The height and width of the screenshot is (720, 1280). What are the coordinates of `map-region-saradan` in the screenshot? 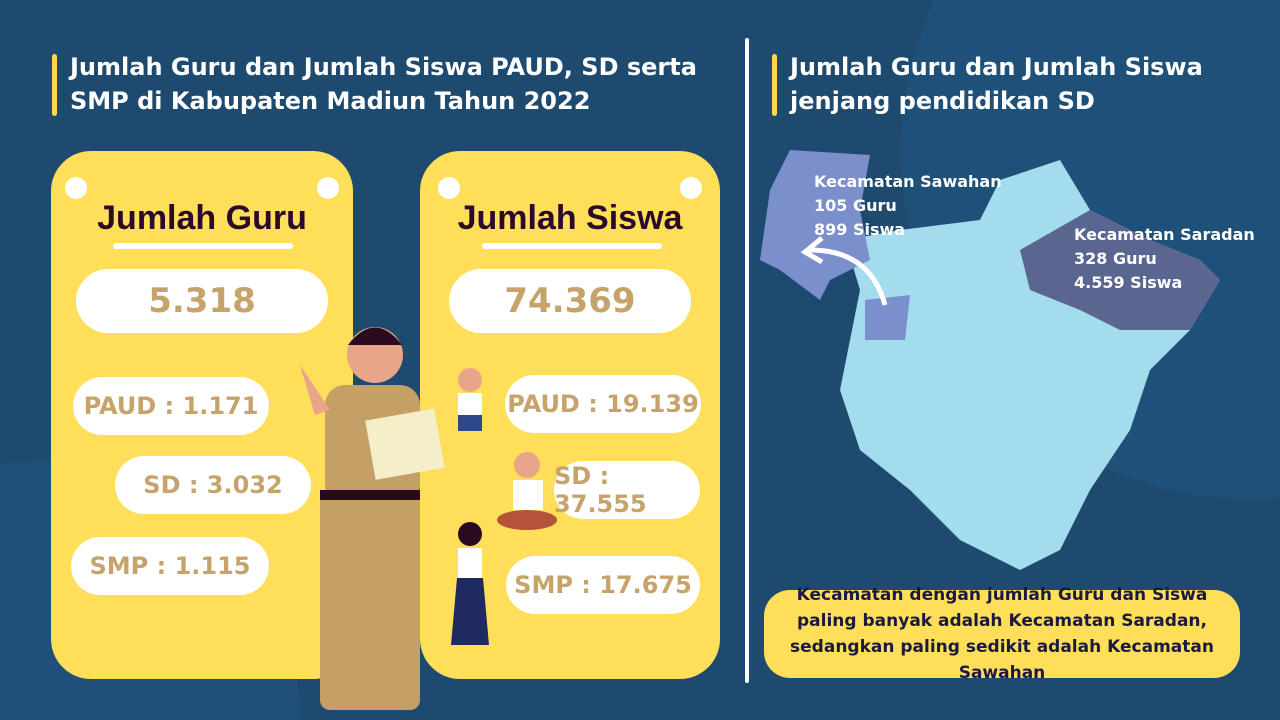 It's located at (1120, 270).